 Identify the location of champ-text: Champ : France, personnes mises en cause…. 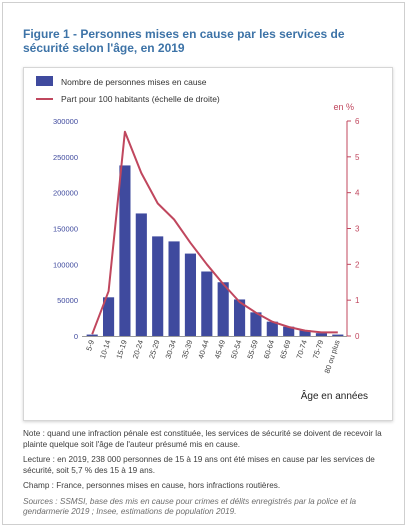
(152, 485).